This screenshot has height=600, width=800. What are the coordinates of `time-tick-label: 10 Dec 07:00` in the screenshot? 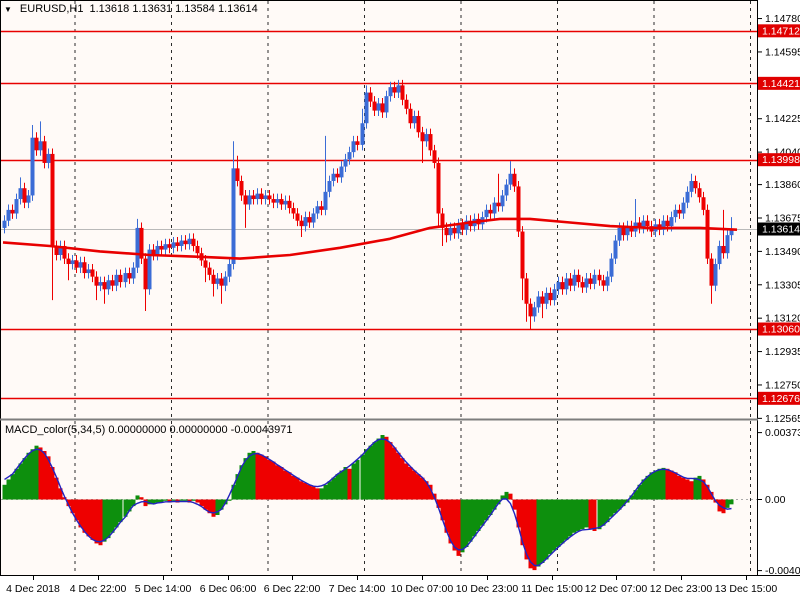 It's located at (422, 589).